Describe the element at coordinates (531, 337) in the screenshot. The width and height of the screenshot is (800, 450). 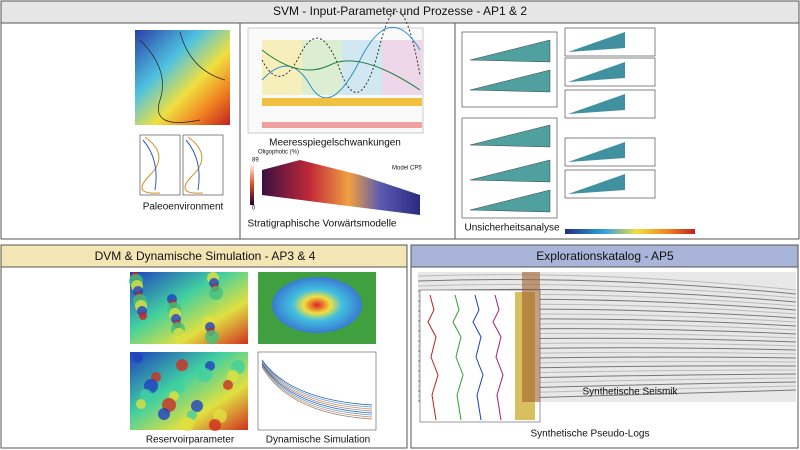
I see `log-column` at that location.